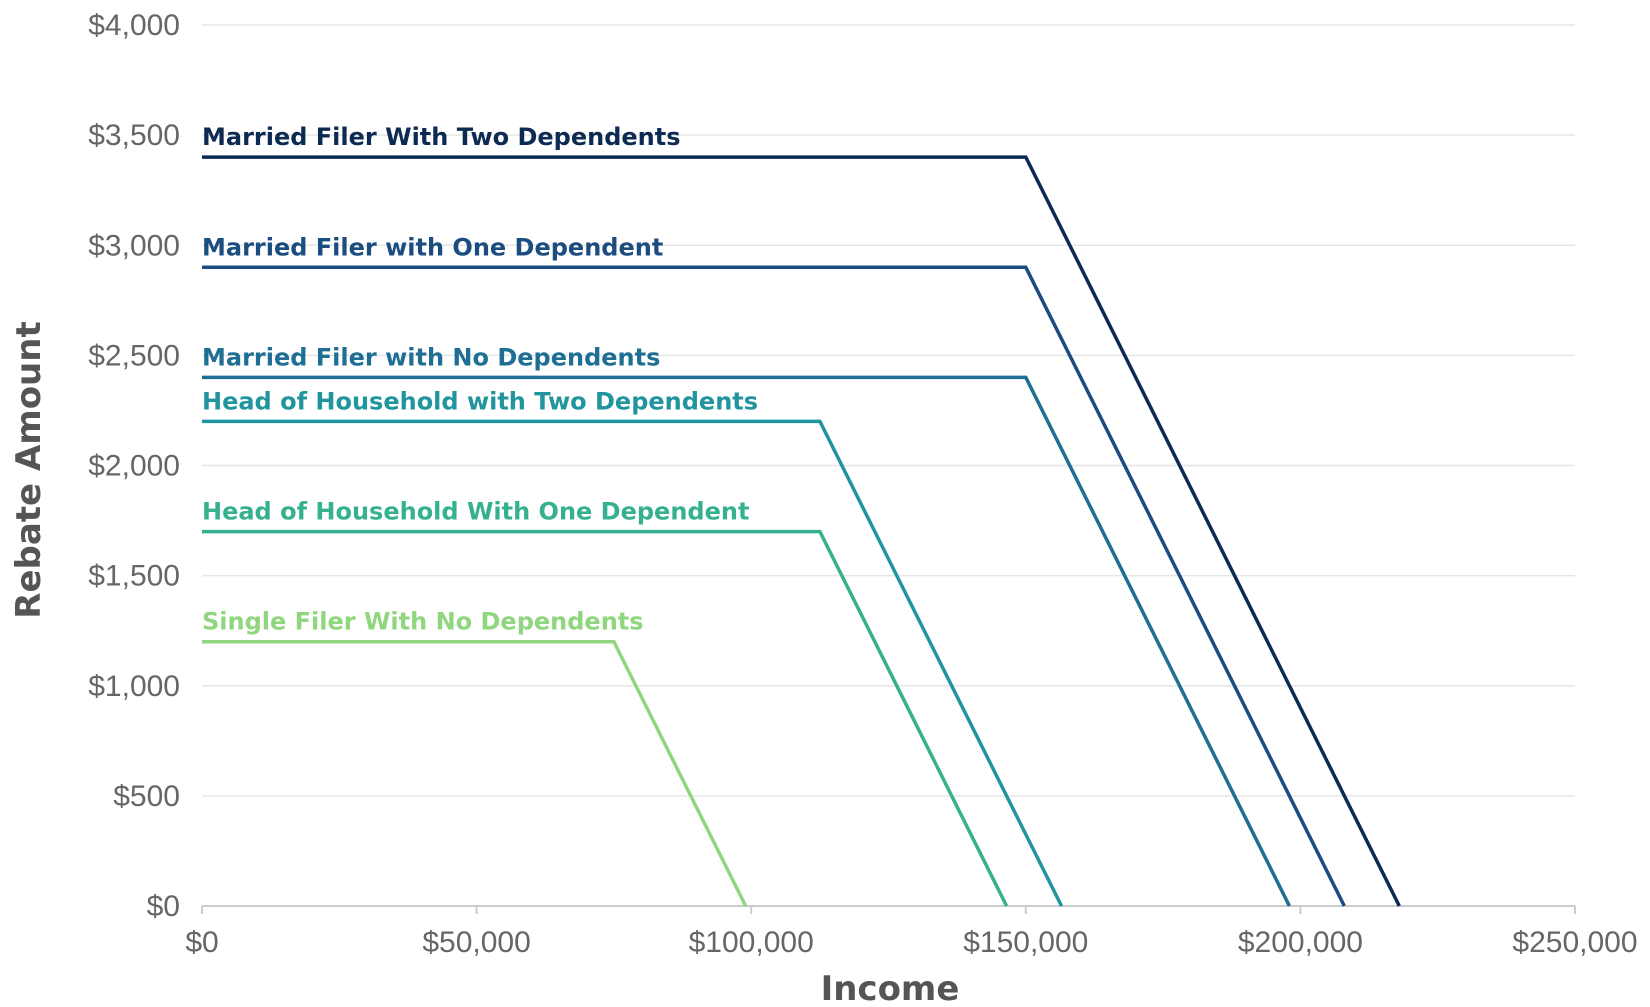 This screenshot has height=1007, width=1650. What do you see at coordinates (134, 576) in the screenshot?
I see `y-tick-label: $1,500` at bounding box center [134, 576].